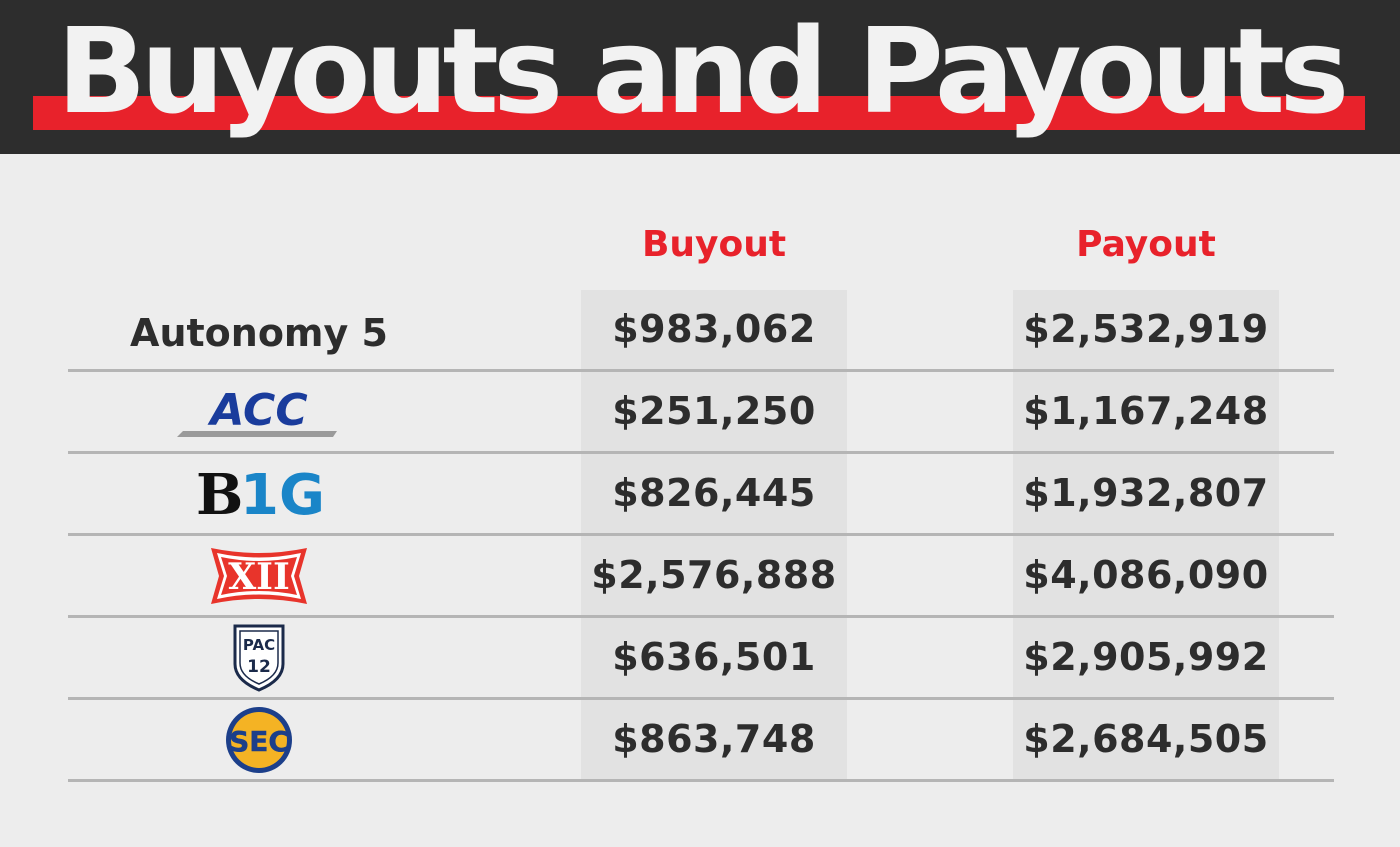  I want to click on big-12-logo-text: XII, so click(259, 577).